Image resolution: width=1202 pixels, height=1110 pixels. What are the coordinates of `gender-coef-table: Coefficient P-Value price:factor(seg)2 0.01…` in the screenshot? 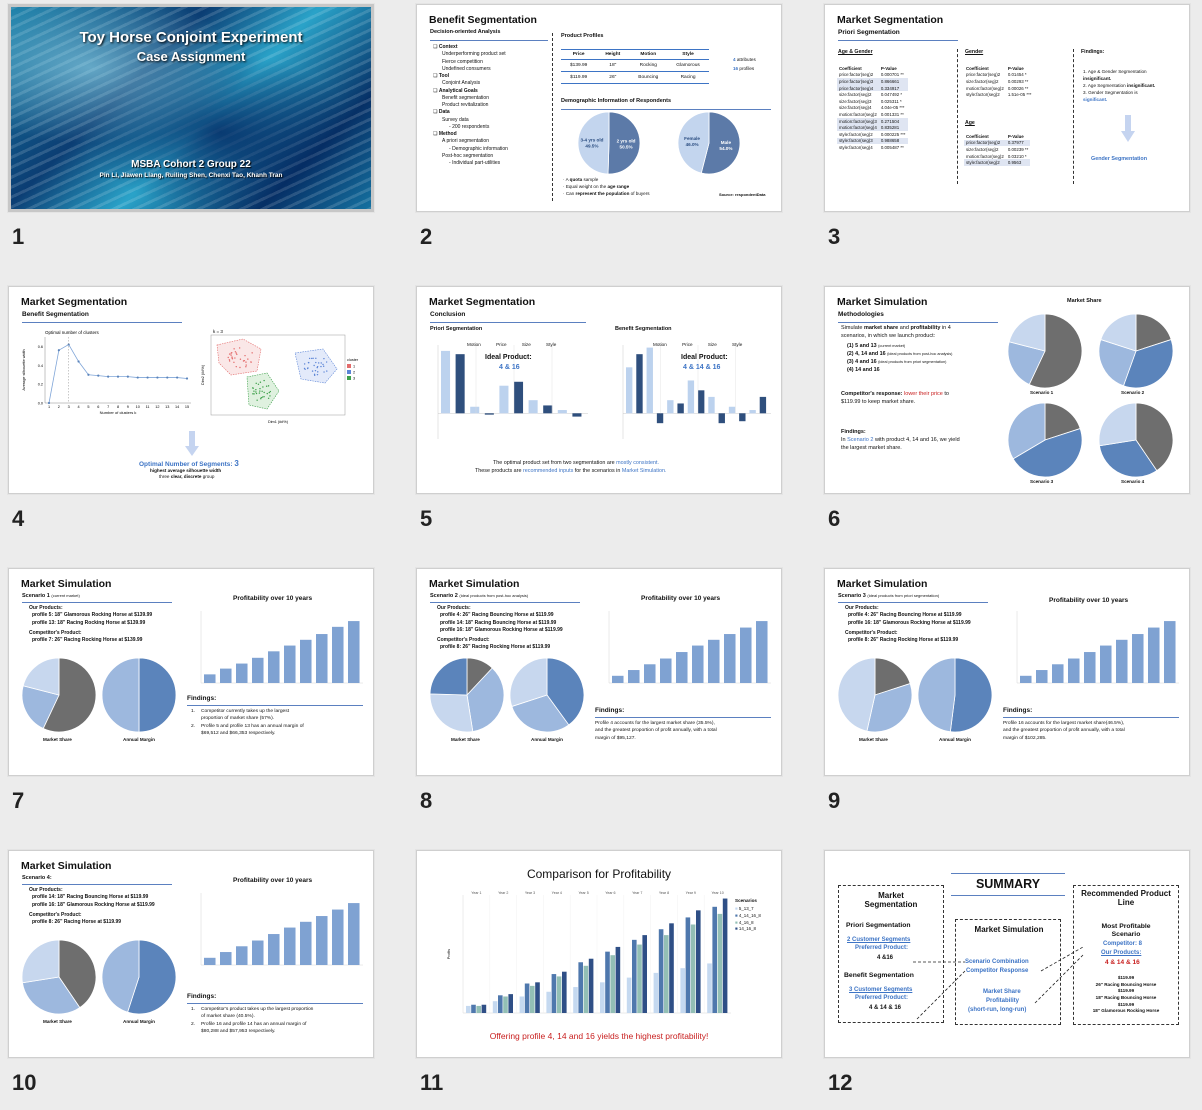 It's located at (999, 81).